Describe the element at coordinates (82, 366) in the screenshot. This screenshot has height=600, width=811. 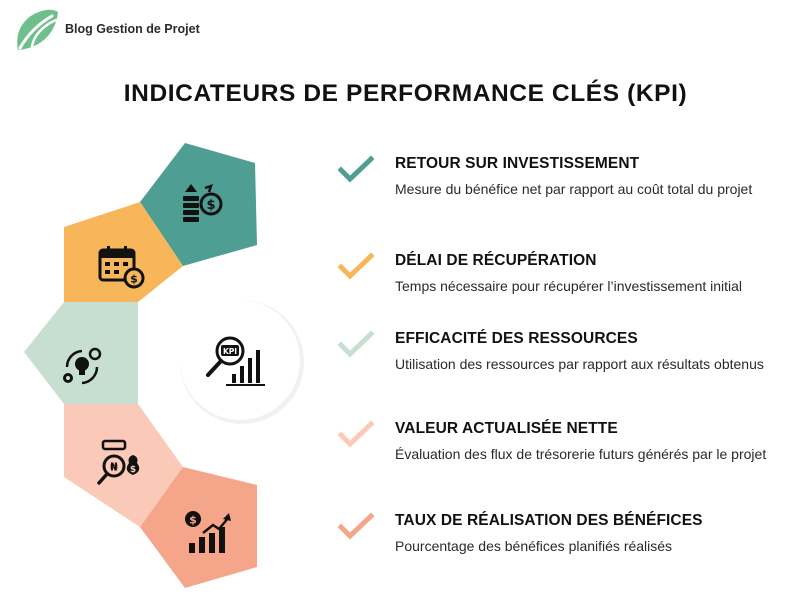
I see `bulb-gear-cycle-icon` at that location.